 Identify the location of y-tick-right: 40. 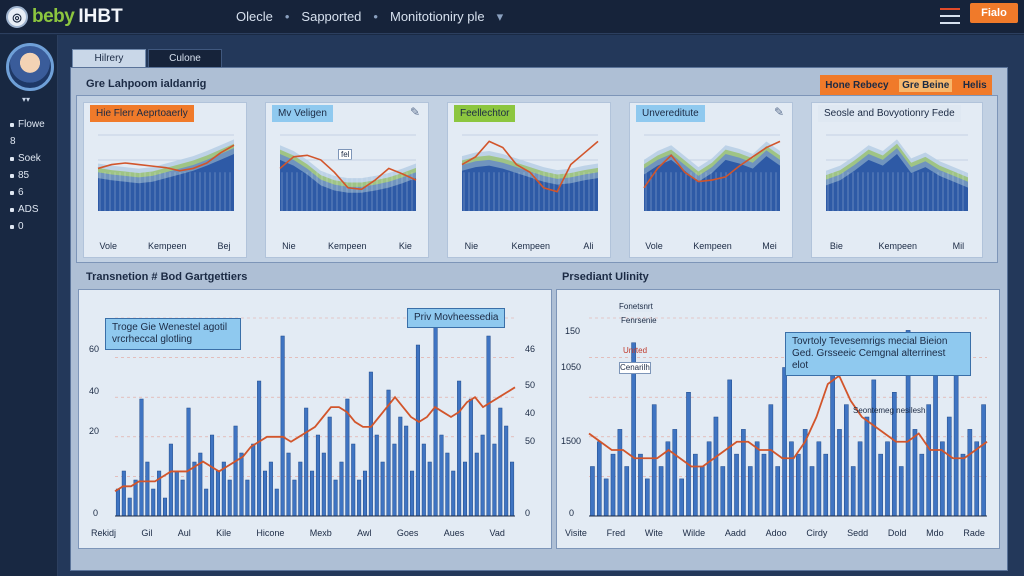
(530, 413).